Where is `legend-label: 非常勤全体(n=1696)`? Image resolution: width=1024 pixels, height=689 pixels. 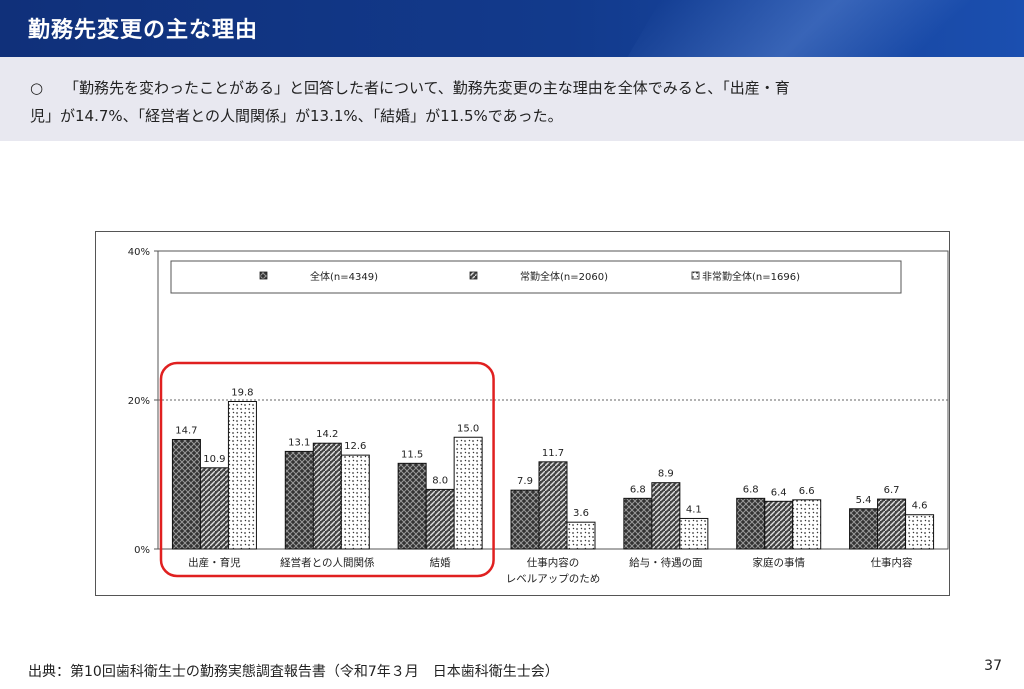 legend-label: 非常勤全体(n=1696) is located at coordinates (751, 276).